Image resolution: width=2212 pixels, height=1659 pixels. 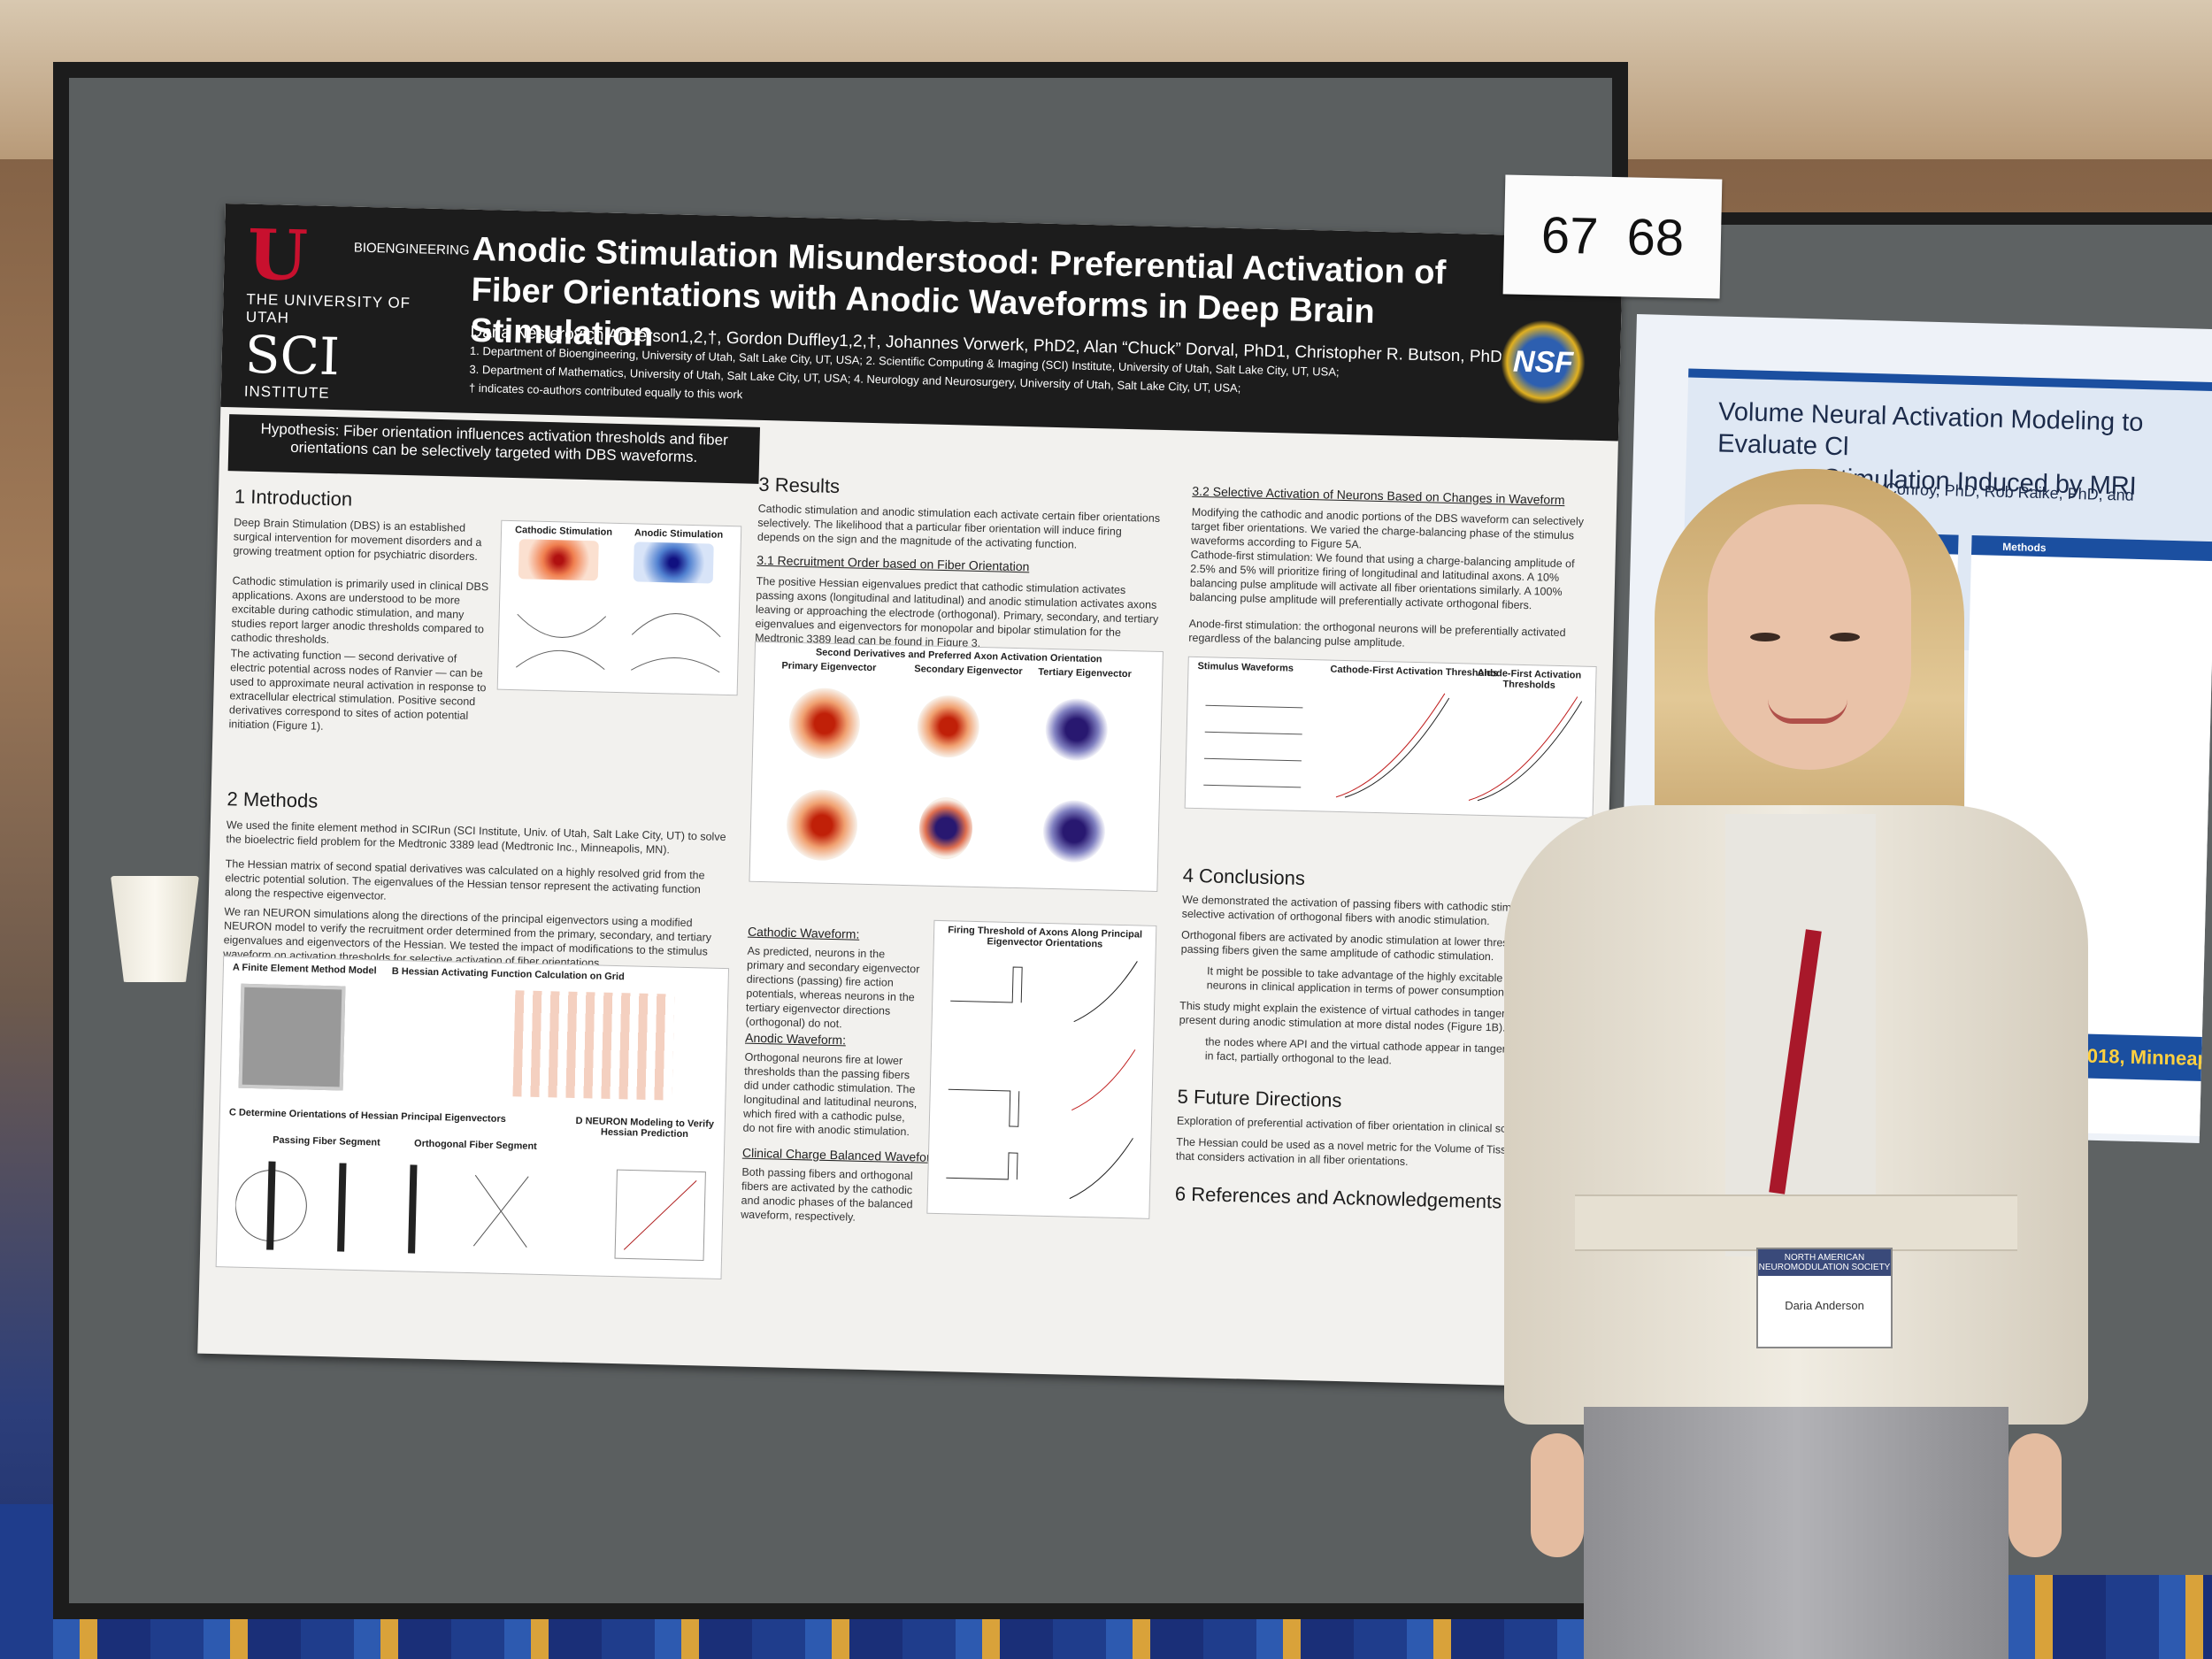 I want to click on fig1-waveform-plots, so click(x=618, y=643).